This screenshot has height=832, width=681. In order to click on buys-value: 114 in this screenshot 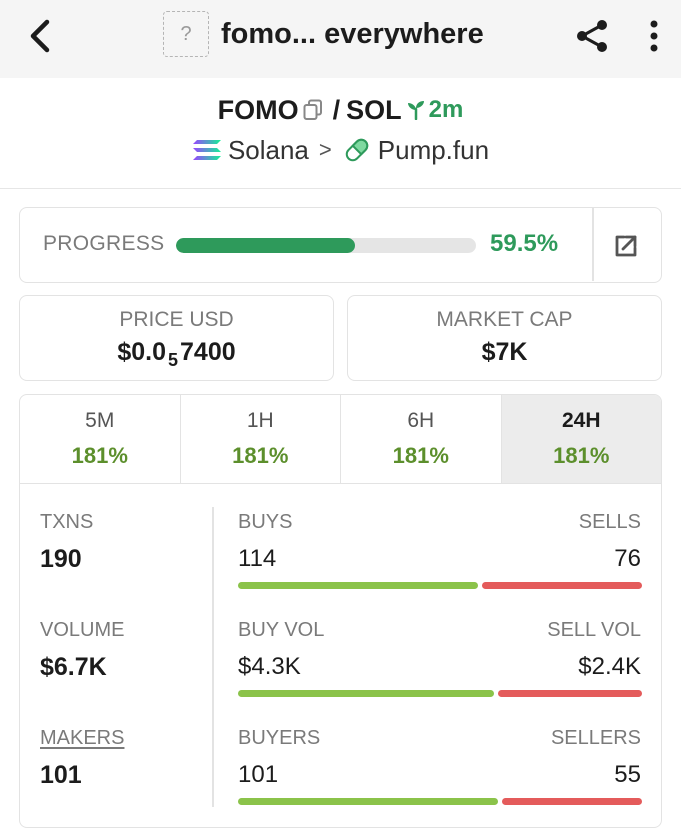, I will do `click(257, 558)`.